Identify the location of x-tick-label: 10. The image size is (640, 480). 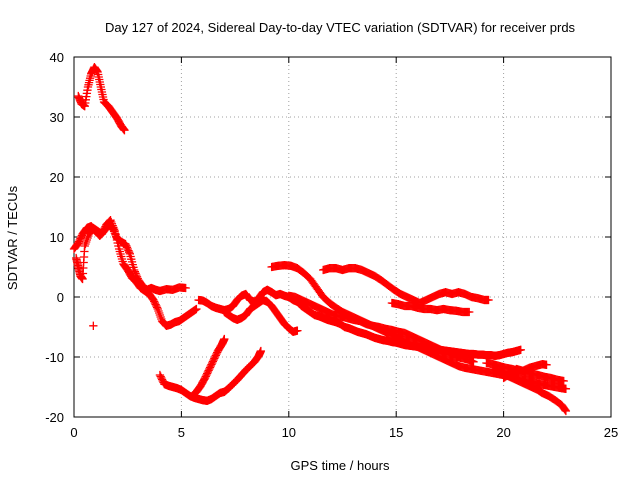
(289, 432).